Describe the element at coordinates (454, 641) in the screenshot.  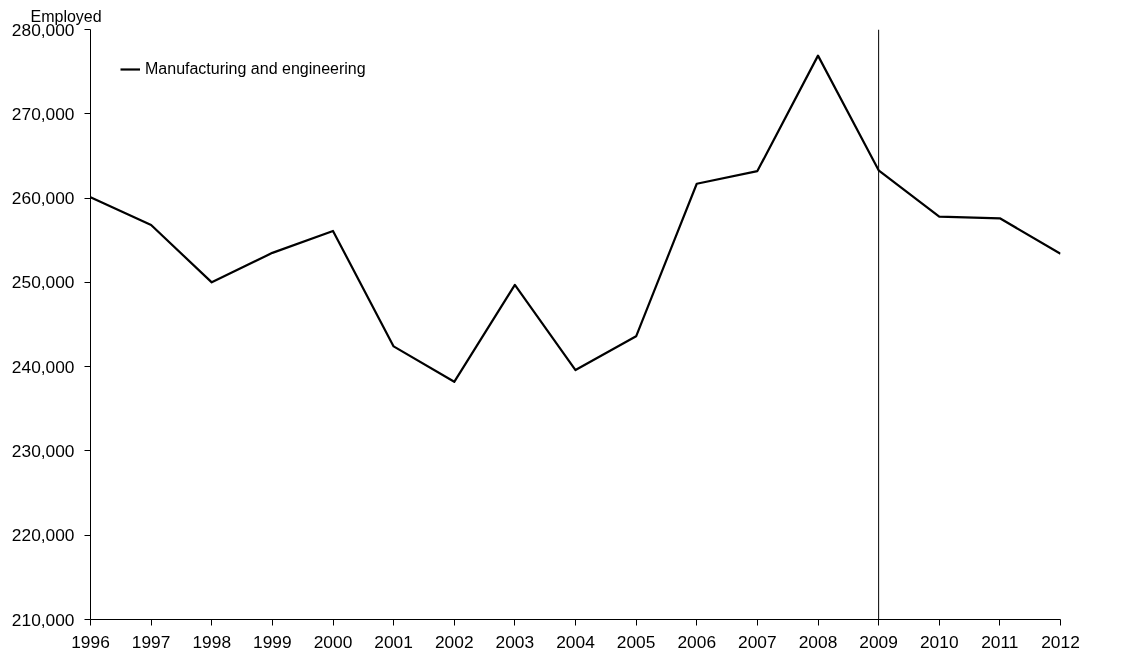
I see `x-tick-label: 2002` at that location.